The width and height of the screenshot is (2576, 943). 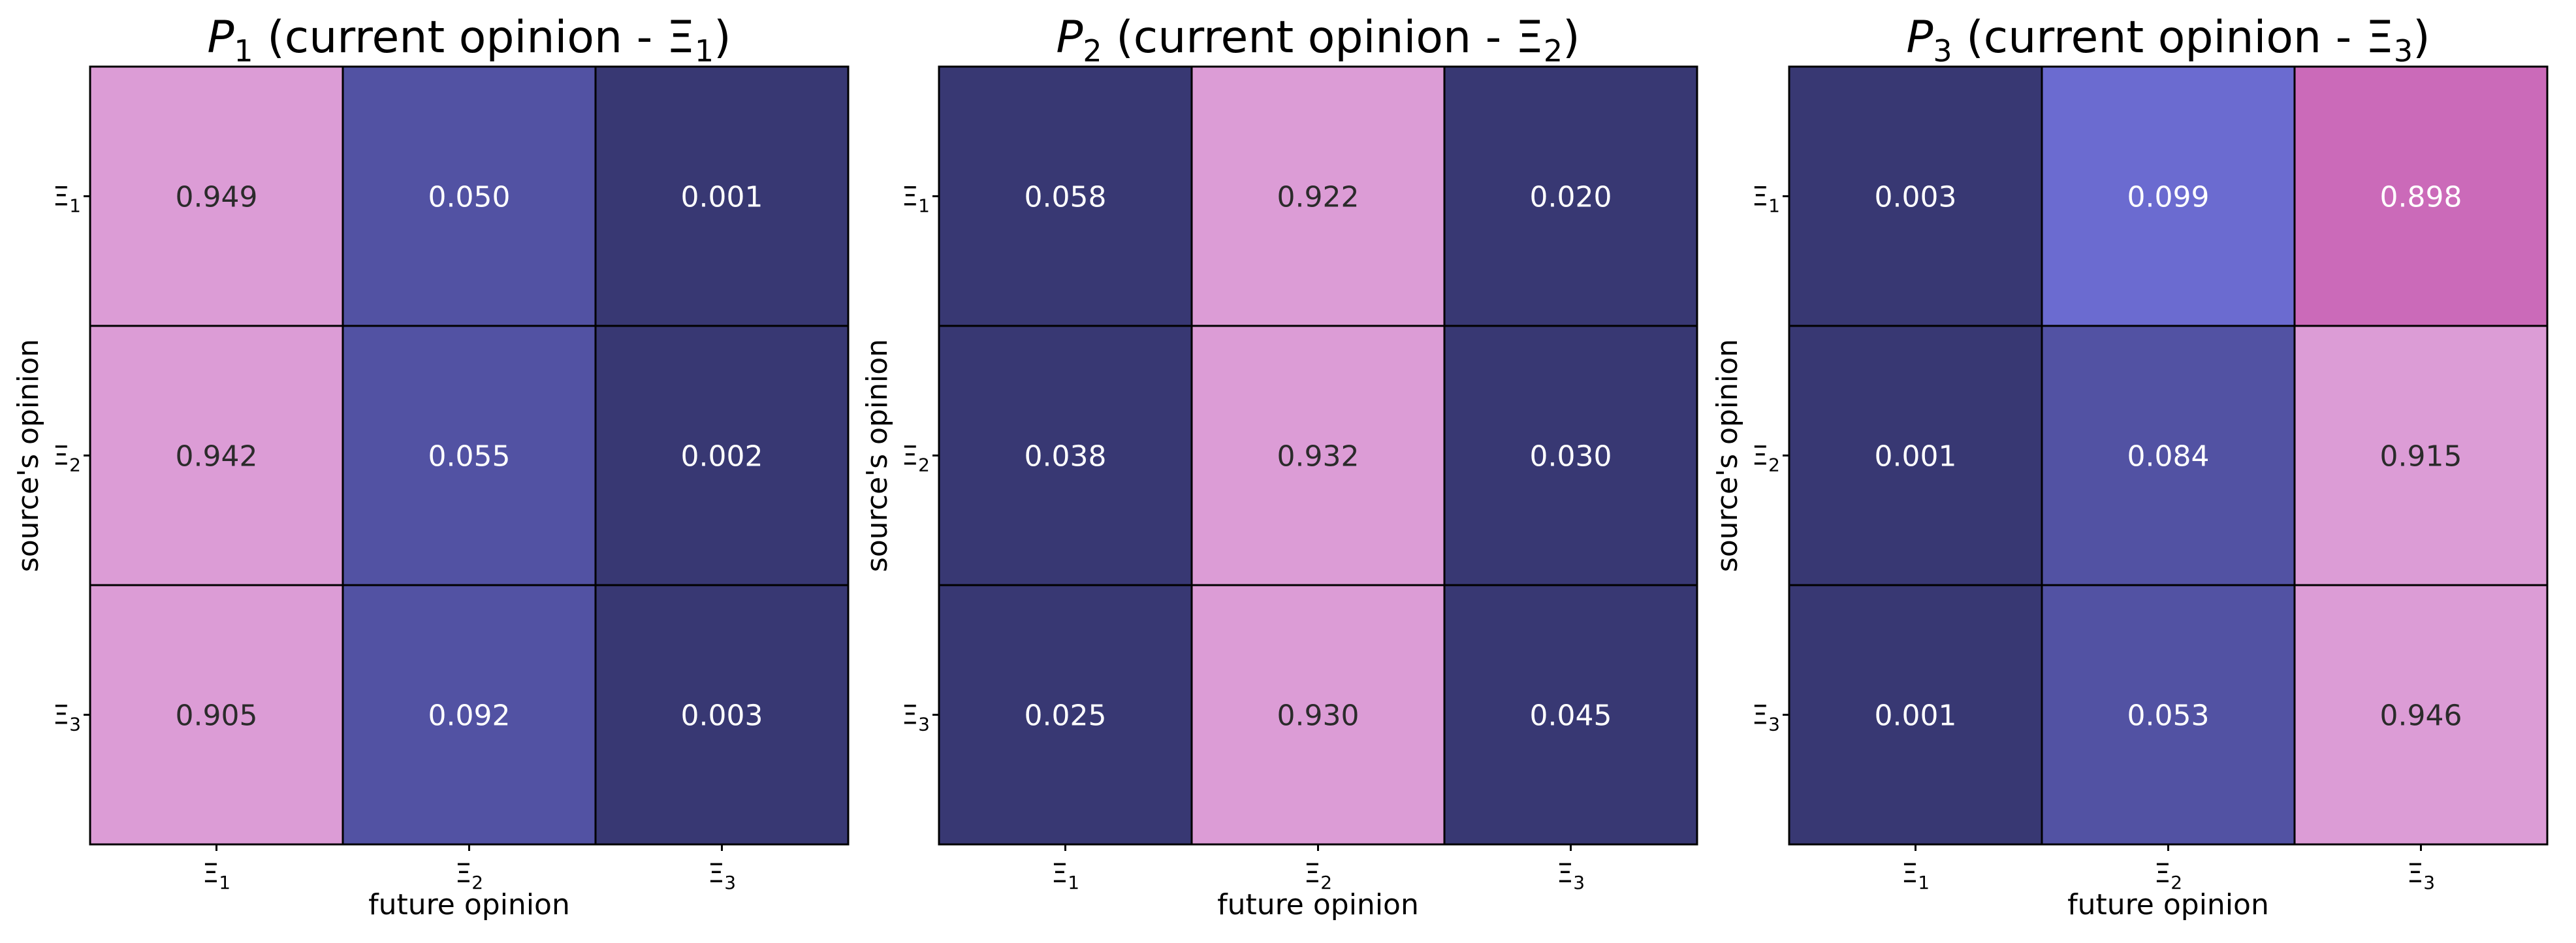 What do you see at coordinates (217, 716) in the screenshot?
I see `cell-value-label: 0.905` at bounding box center [217, 716].